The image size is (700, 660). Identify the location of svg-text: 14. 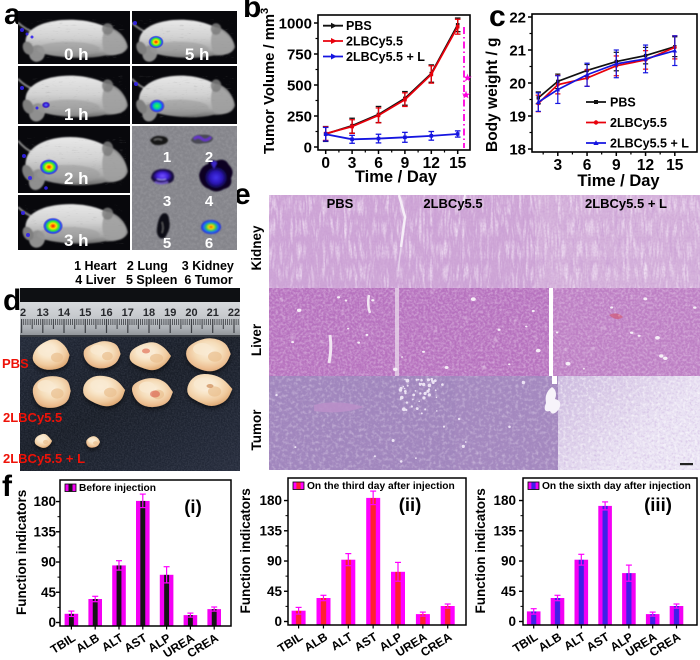
(64, 313).